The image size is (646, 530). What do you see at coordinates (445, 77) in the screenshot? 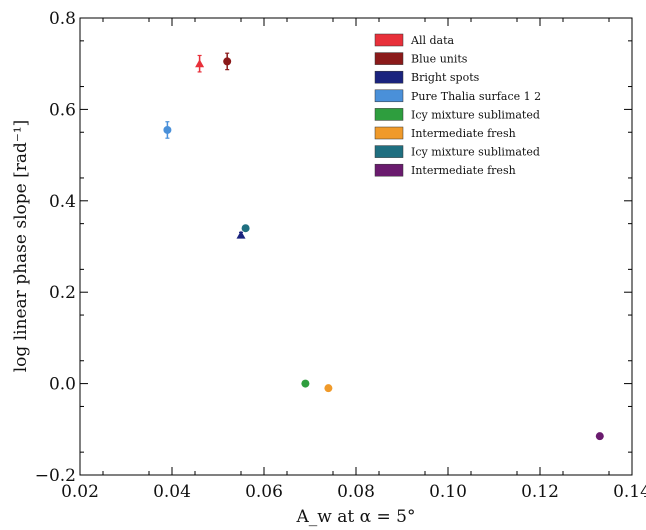
I see `legend-label: Bright spots` at bounding box center [445, 77].